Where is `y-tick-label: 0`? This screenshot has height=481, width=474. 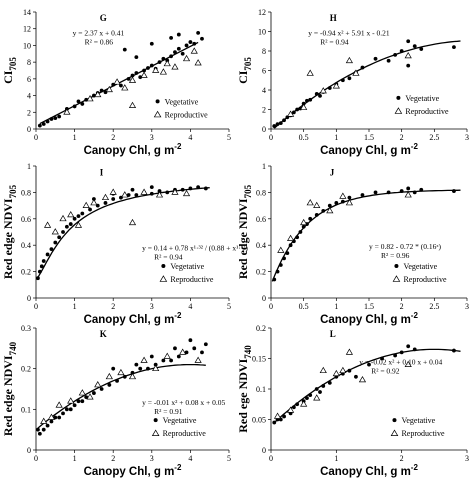 y-tick-label: 0 is located at coordinates (264, 129).